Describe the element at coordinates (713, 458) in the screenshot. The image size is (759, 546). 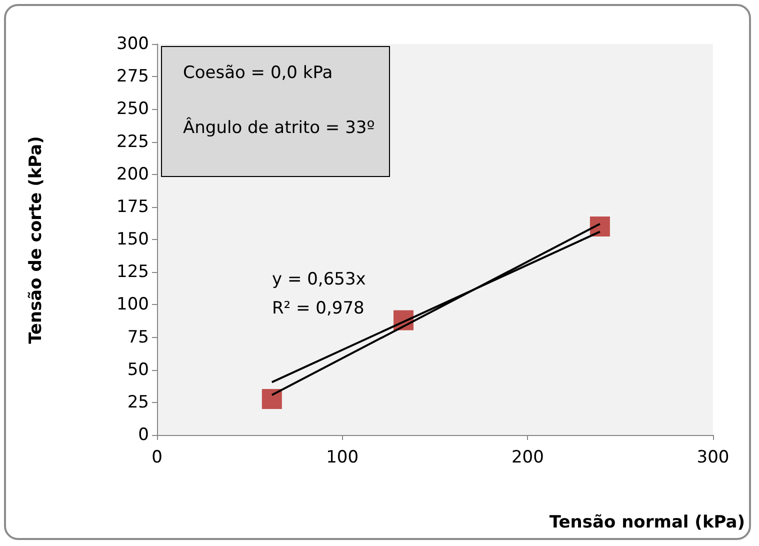
I see `x-tick-label: 300` at that location.